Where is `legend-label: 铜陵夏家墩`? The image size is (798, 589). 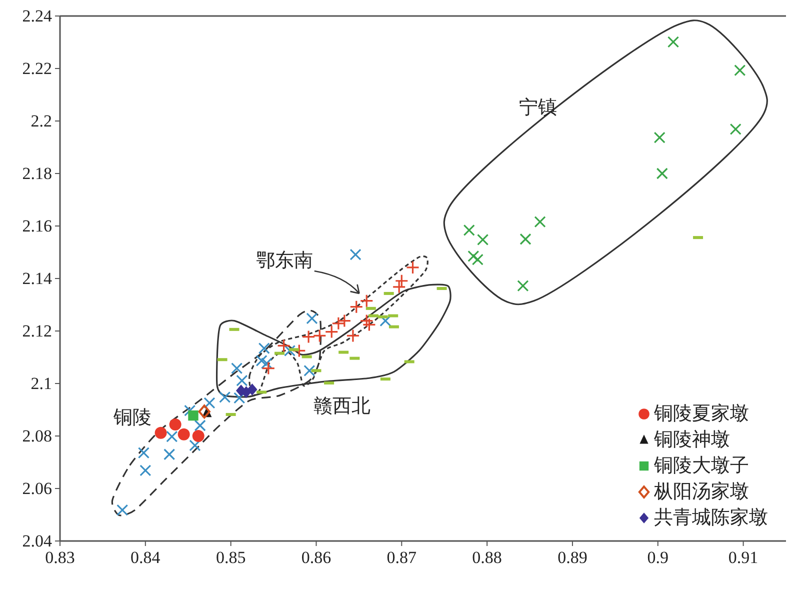
legend-label: 铜陵夏家墩 is located at coordinates (701, 413).